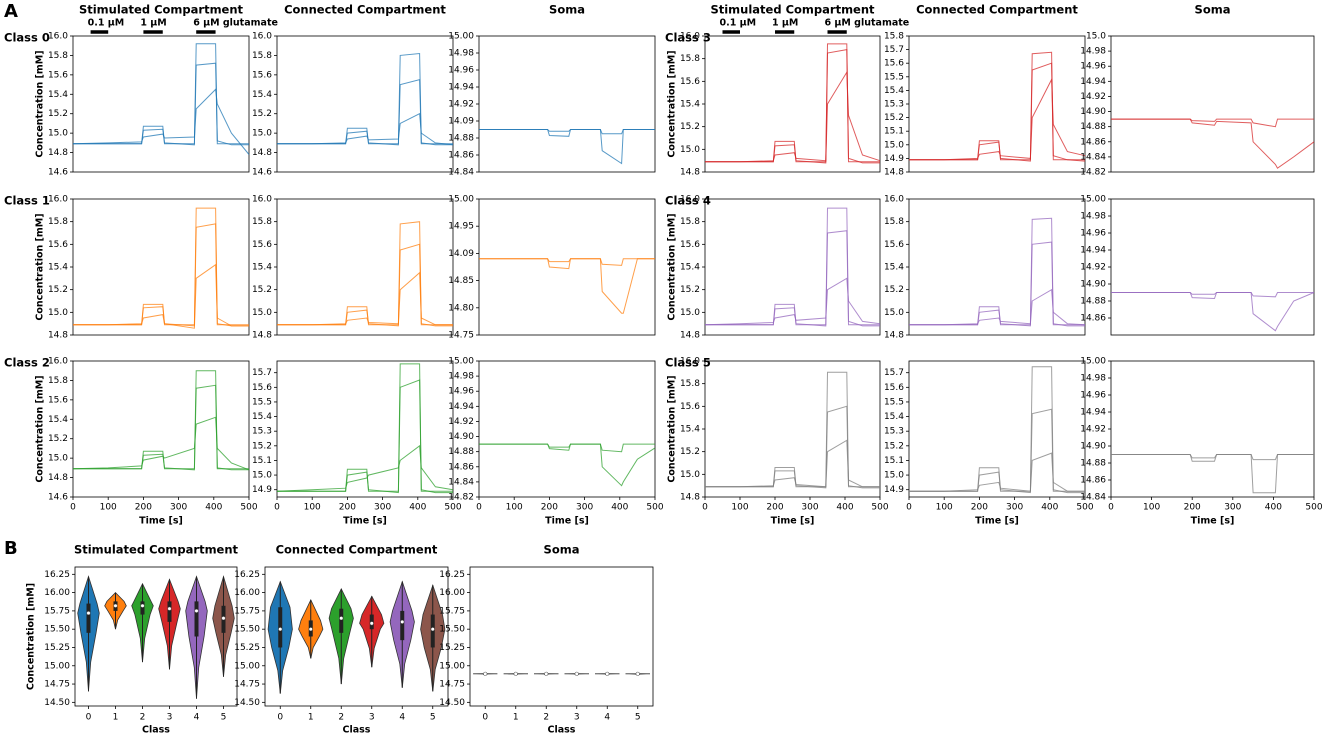 This screenshot has width=1325, height=746. What do you see at coordinates (262, 200) in the screenshot?
I see `y-tick-label: 16.0` at bounding box center [262, 200].